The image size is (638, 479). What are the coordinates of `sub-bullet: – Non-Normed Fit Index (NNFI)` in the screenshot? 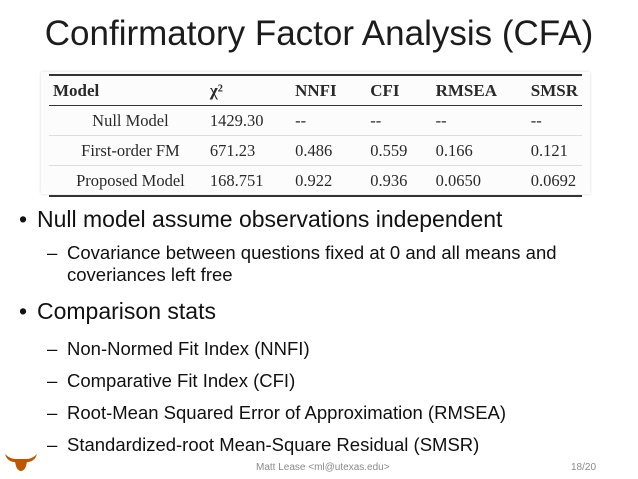 It's located at (178, 349).